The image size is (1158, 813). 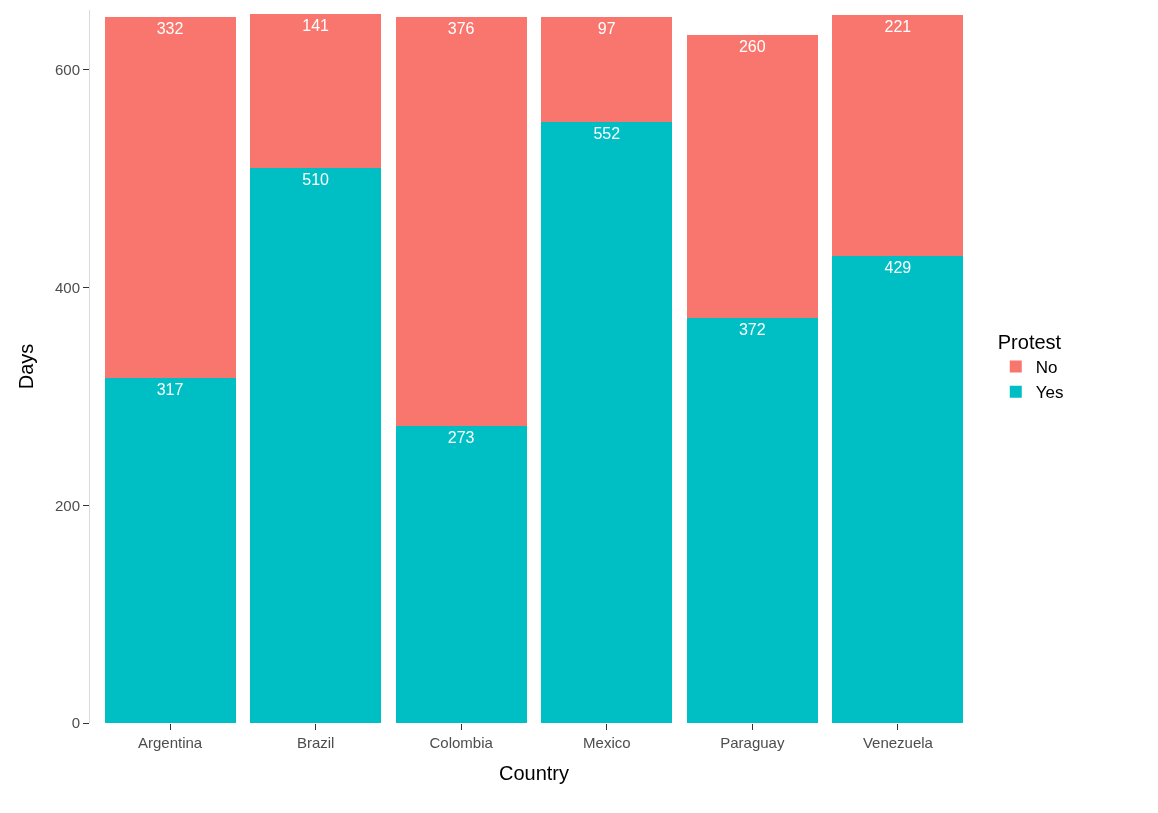 I want to click on x-tick-label: Argentina, so click(x=170, y=742).